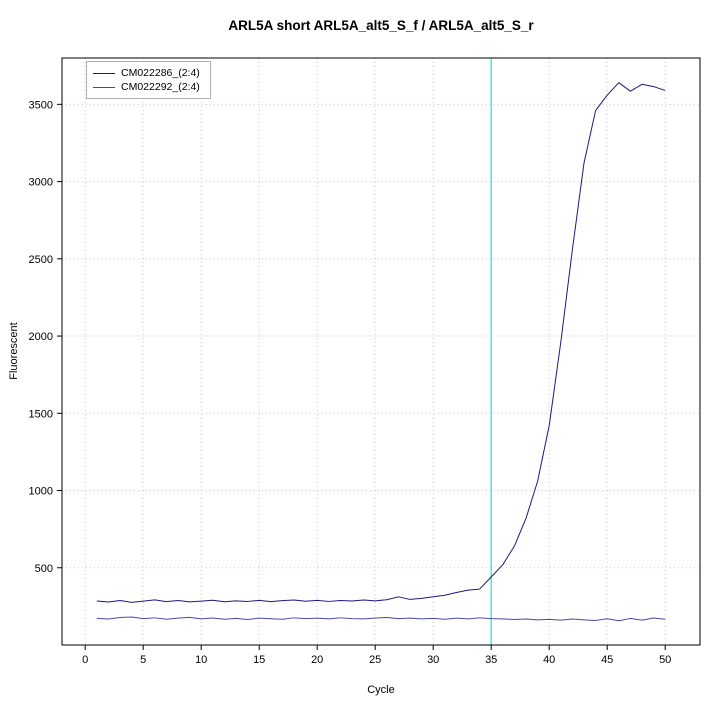 The width and height of the screenshot is (720, 720). What do you see at coordinates (143, 660) in the screenshot?
I see `x-tick-label: 5` at bounding box center [143, 660].